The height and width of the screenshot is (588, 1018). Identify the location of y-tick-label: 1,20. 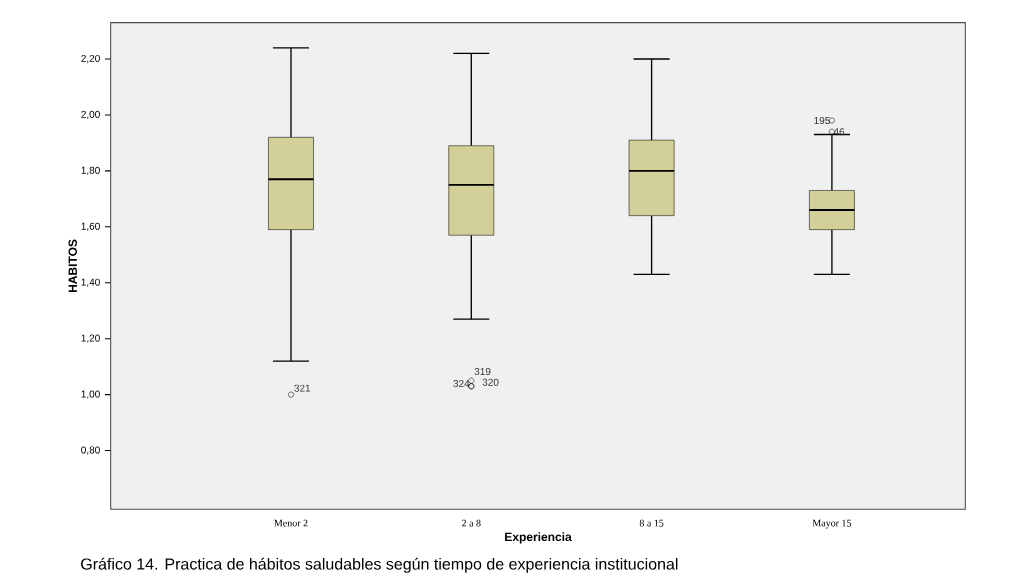
(90, 338).